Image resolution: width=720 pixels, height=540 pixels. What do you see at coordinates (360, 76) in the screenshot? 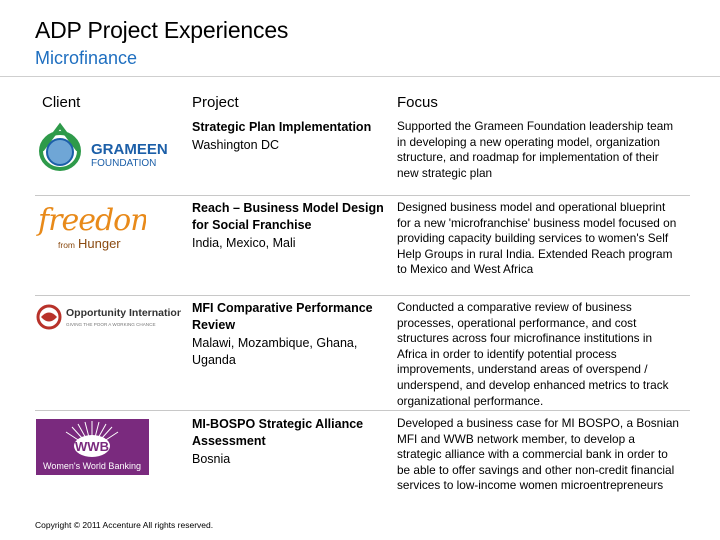
I see `title-divider` at bounding box center [360, 76].